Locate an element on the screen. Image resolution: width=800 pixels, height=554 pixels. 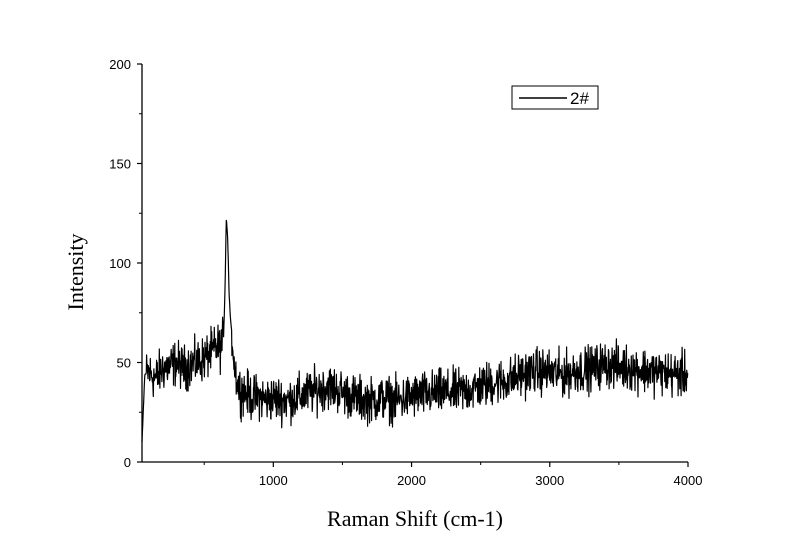
y-tick-label: 100 is located at coordinates (120, 263).